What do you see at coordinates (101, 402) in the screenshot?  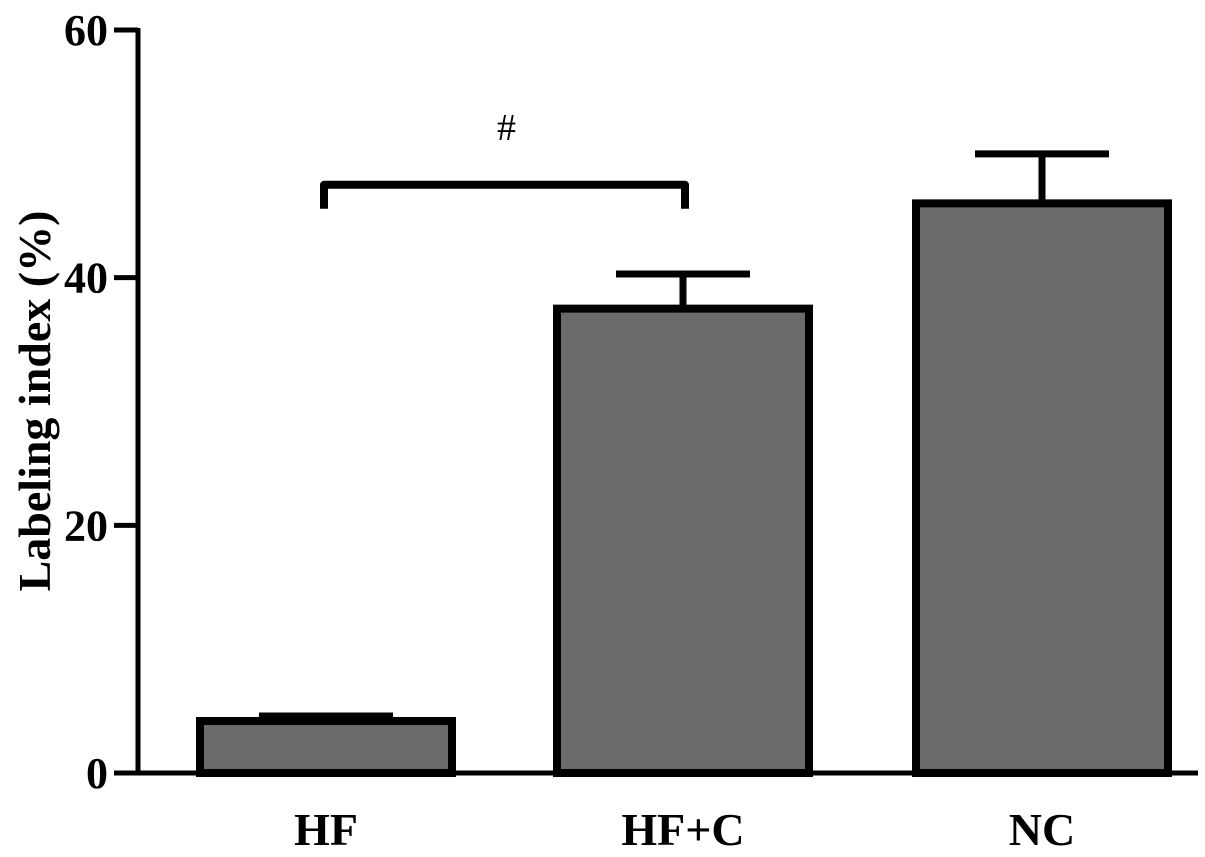 I see `y-ticks-layer: 0 20 40 60` at bounding box center [101, 402].